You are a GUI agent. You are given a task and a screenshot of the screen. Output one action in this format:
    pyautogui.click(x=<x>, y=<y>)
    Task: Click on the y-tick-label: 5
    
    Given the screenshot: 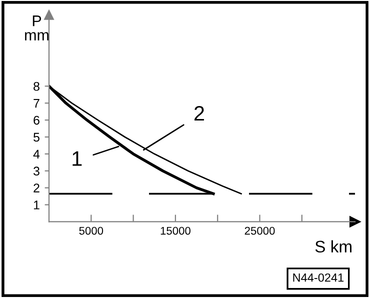 What is the action you would take?
    pyautogui.click(x=37, y=137)
    